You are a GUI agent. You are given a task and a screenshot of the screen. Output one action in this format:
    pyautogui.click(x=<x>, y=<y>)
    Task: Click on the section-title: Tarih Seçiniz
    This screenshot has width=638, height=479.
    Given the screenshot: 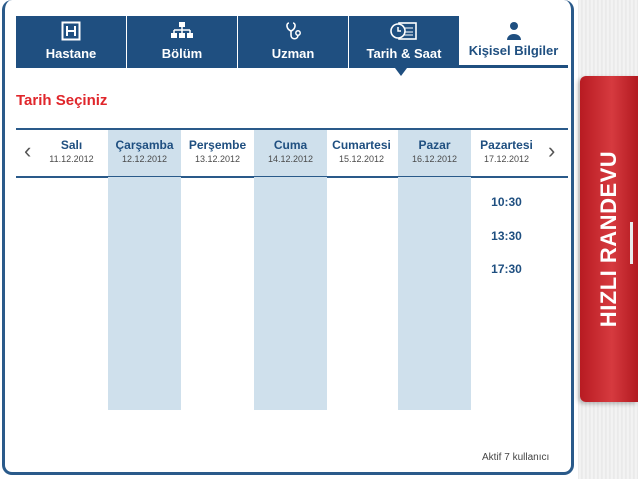 What is the action you would take?
    pyautogui.click(x=62, y=100)
    